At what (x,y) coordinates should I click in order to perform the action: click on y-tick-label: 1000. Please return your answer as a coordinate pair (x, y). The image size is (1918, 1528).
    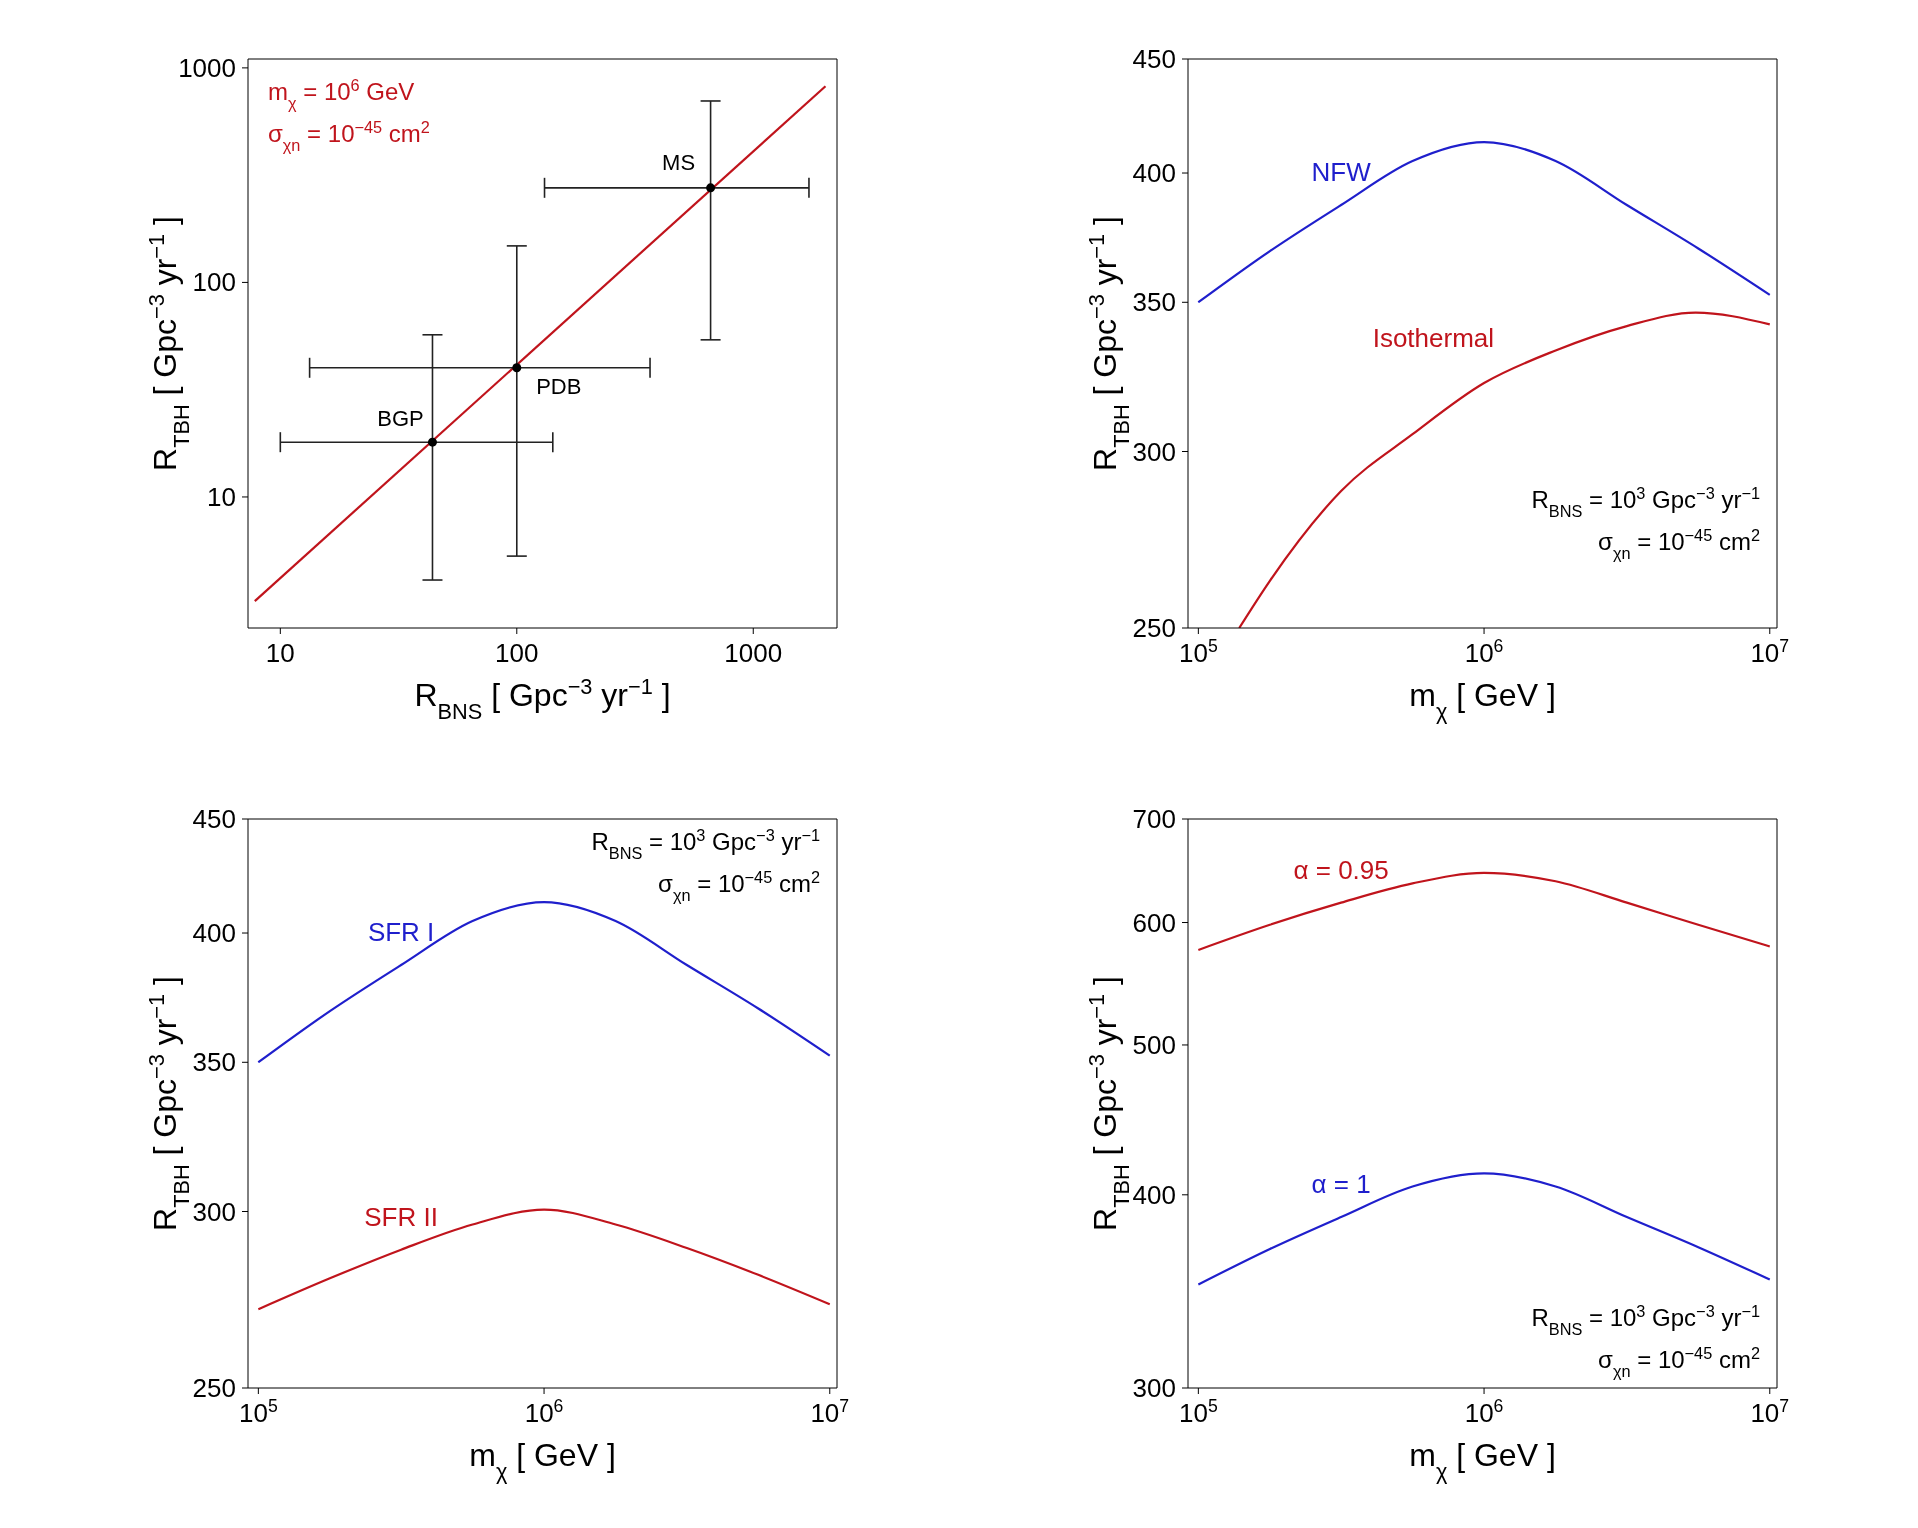
    Looking at the image, I should click on (207, 67).